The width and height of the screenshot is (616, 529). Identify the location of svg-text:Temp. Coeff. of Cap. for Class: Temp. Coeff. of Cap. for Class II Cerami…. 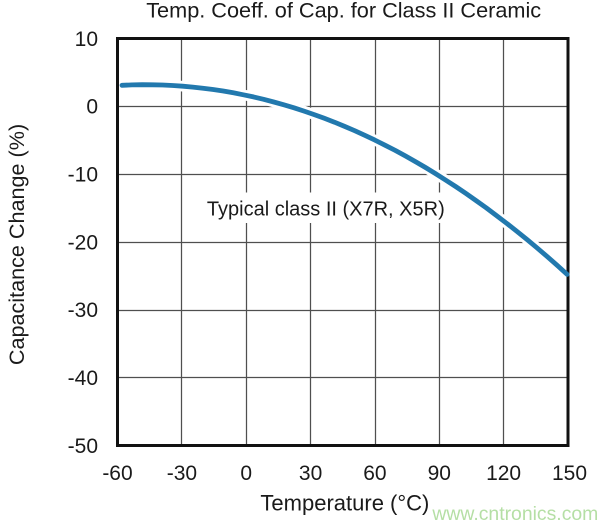
(343, 11).